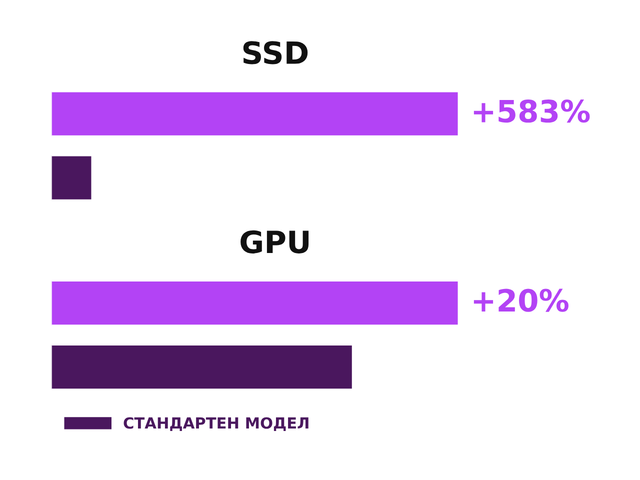  Describe the element at coordinates (216, 424) in the screenshot. I see `legend-label: СТАНДАРТЕН МОДЕЛ` at that location.